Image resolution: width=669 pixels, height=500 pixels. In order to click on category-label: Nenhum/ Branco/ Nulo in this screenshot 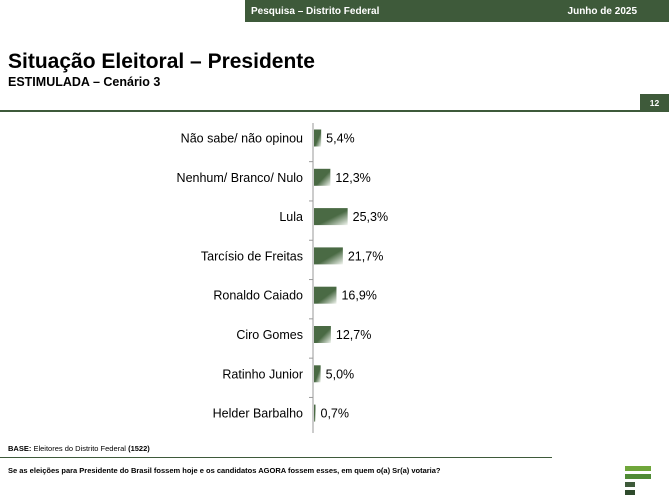, I will do `click(240, 178)`.